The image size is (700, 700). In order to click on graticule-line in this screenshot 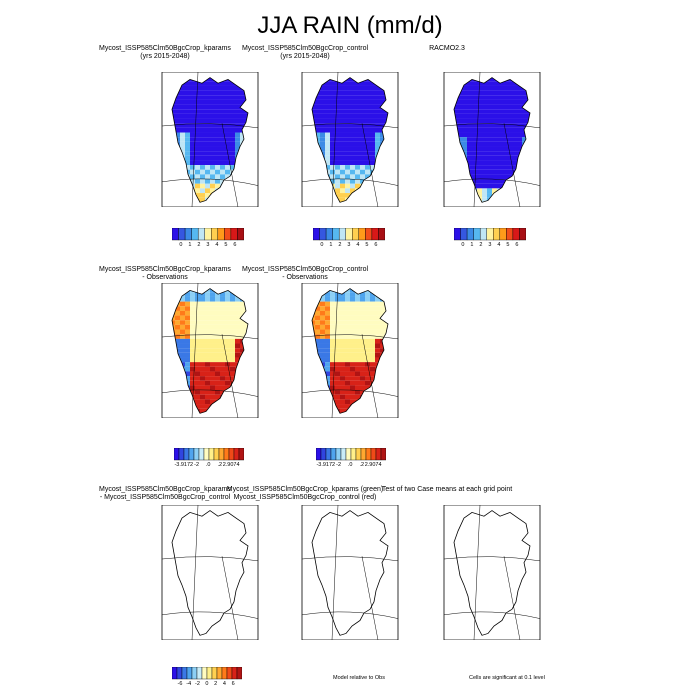, I will do `click(230, 598)`.